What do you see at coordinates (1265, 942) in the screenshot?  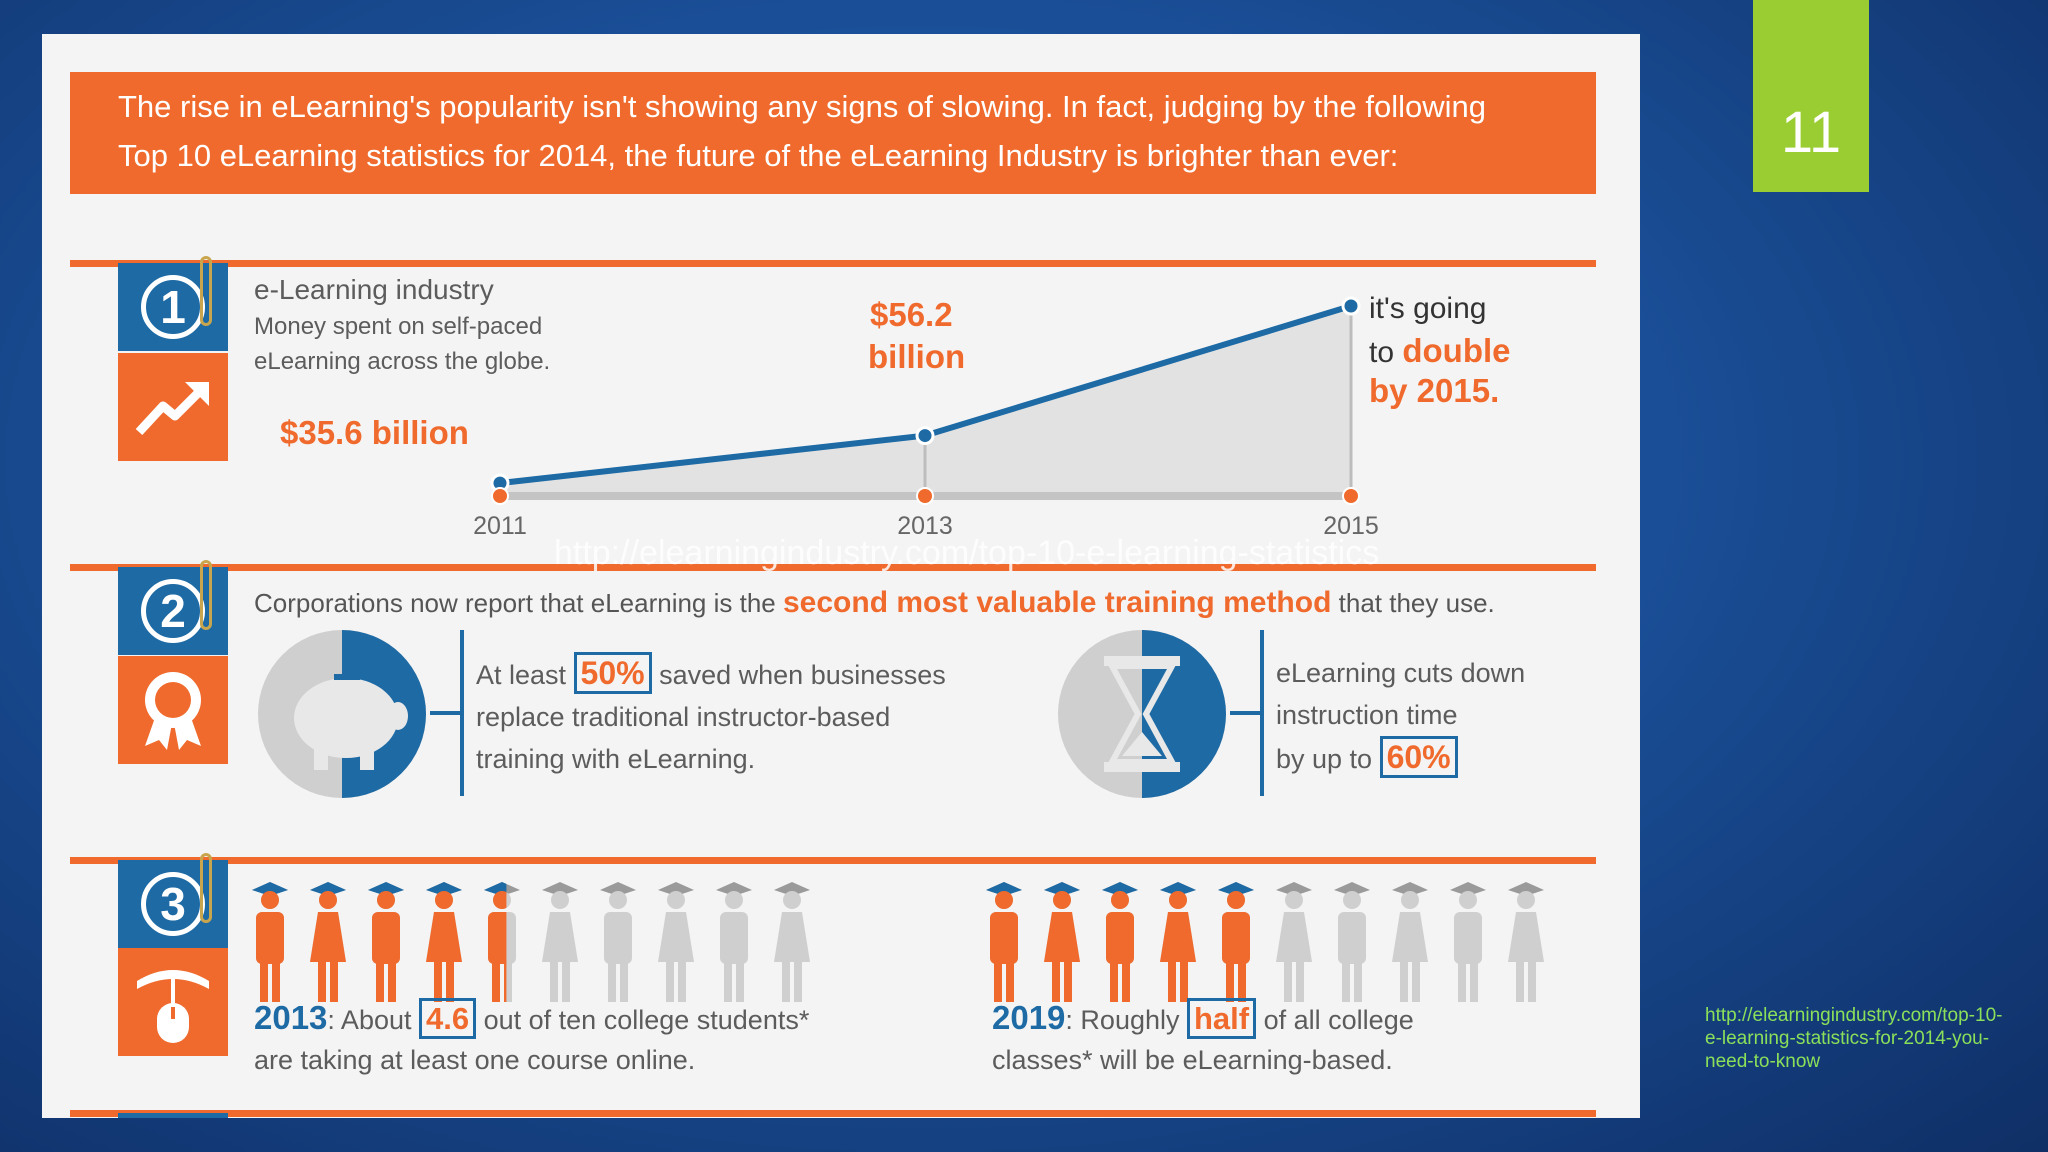 I see `student-pictogram-2019` at bounding box center [1265, 942].